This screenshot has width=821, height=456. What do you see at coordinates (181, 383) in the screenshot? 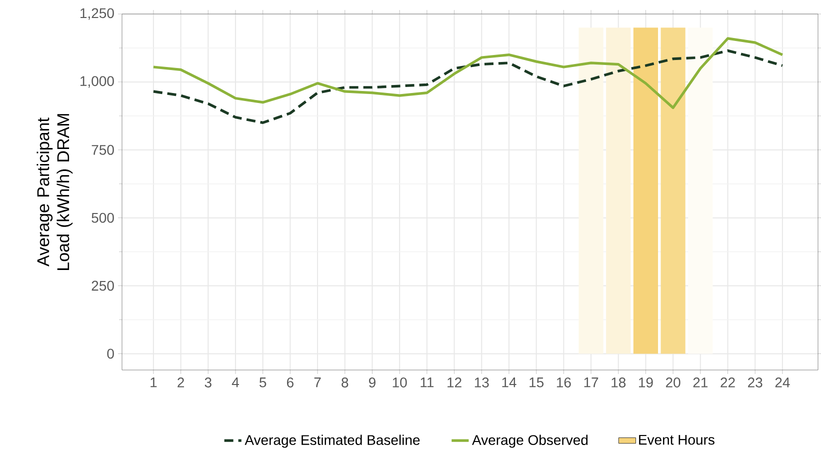
I see `x-tick-label: 2` at bounding box center [181, 383].